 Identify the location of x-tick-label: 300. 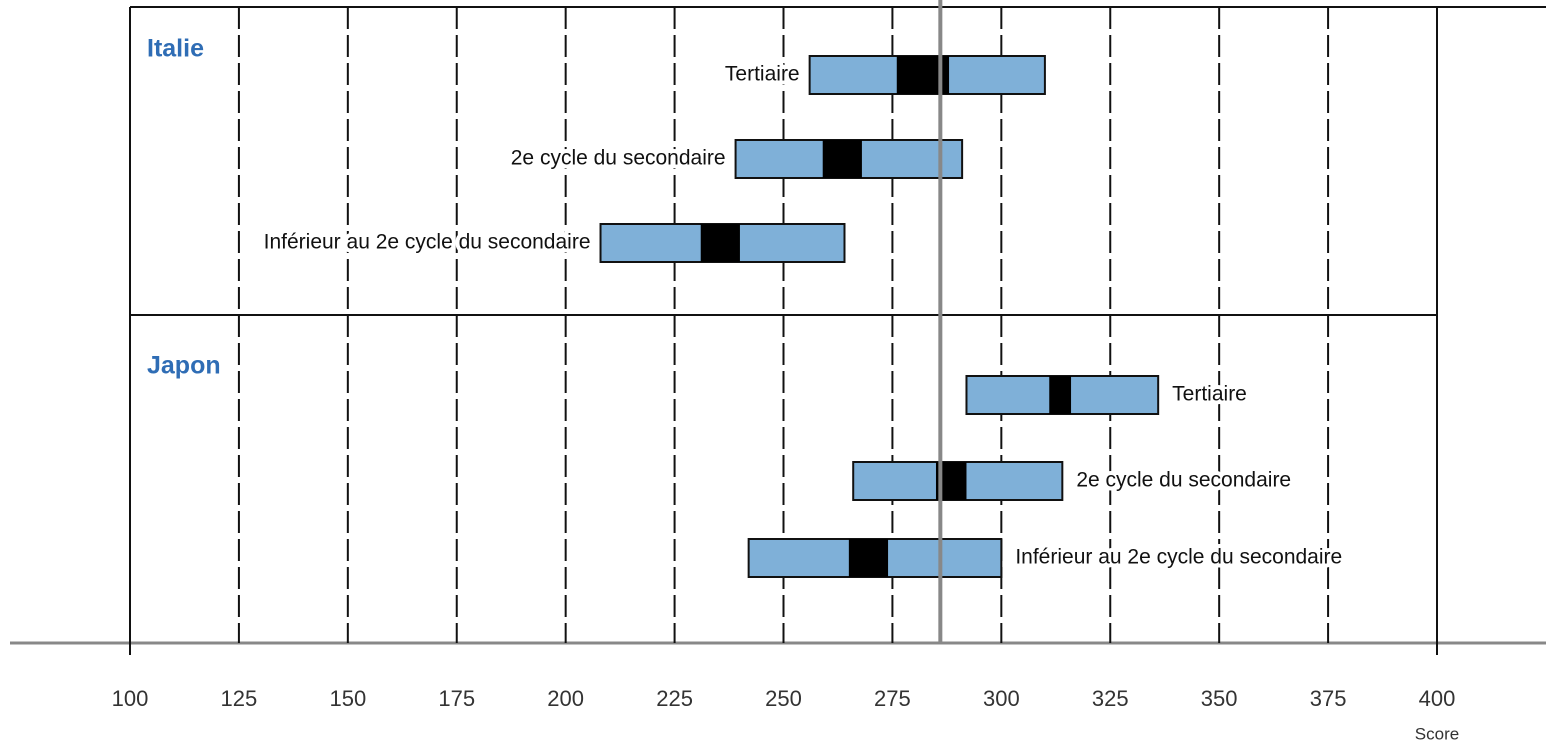
(1001, 698).